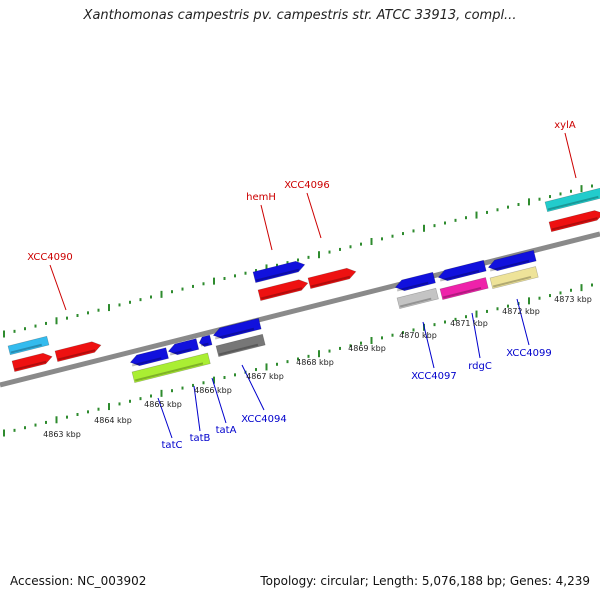 The height and width of the screenshot is (600, 600). I want to click on kbp-label: 4865 kbp, so click(163, 404).